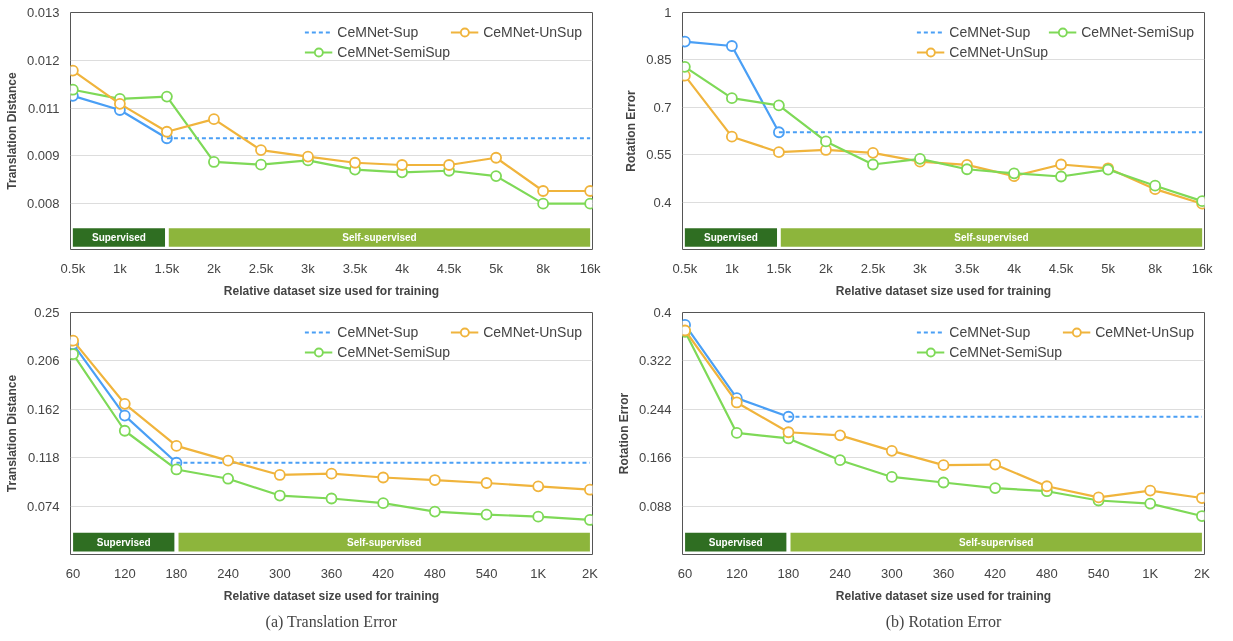 This screenshot has height=641, width=1233. Describe the element at coordinates (43, 458) in the screenshot. I see `y-tick-label: 0.118` at that location.